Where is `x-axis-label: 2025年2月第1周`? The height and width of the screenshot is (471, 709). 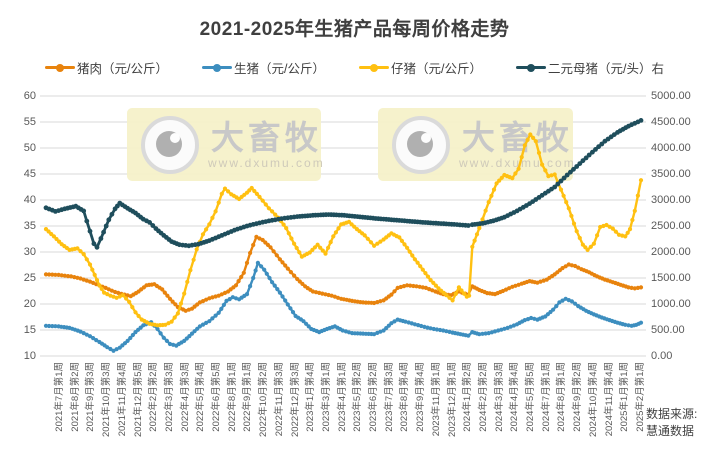
x-axis-label: 2025年2月第1周 is located at coordinates (640, 397).